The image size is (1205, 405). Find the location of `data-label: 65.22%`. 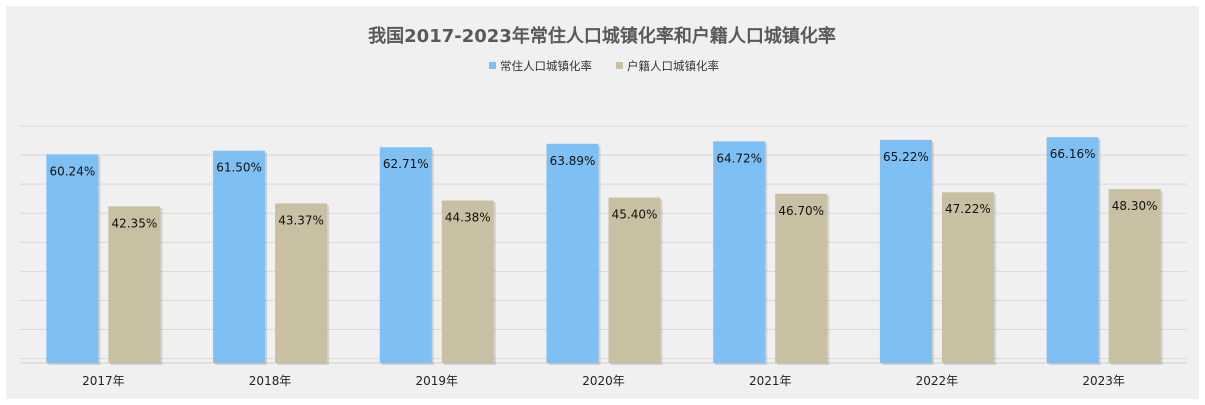

data-label: 65.22% is located at coordinates (906, 157).